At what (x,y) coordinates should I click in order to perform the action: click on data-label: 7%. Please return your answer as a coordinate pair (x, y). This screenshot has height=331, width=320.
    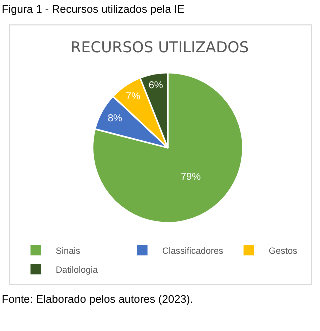
    Looking at the image, I should click on (133, 96).